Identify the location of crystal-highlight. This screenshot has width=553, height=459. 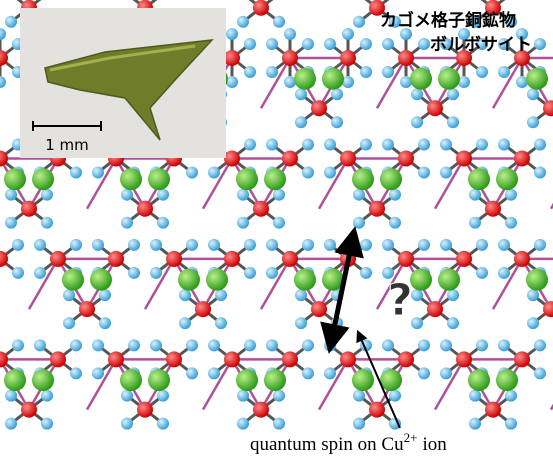
(122, 58).